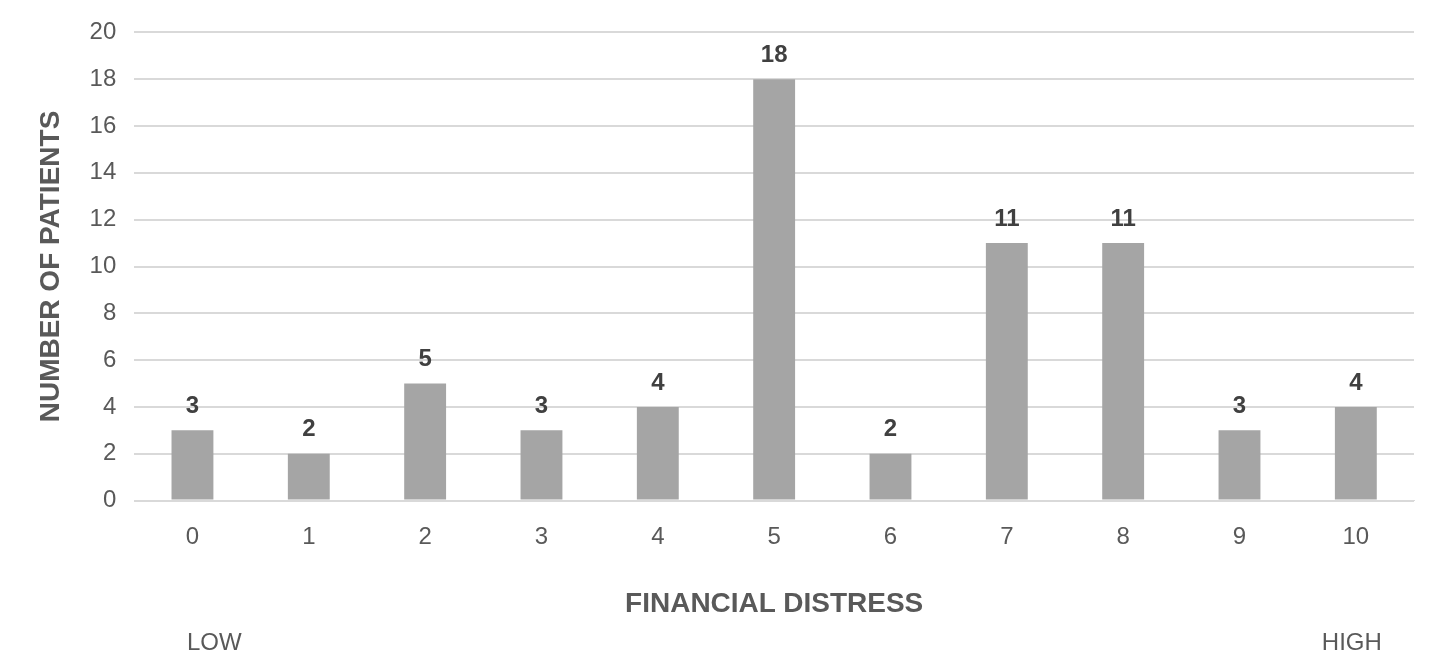 This screenshot has width=1434, height=665. Describe the element at coordinates (109, 405) in the screenshot. I see `y-tick-label: 4` at that location.